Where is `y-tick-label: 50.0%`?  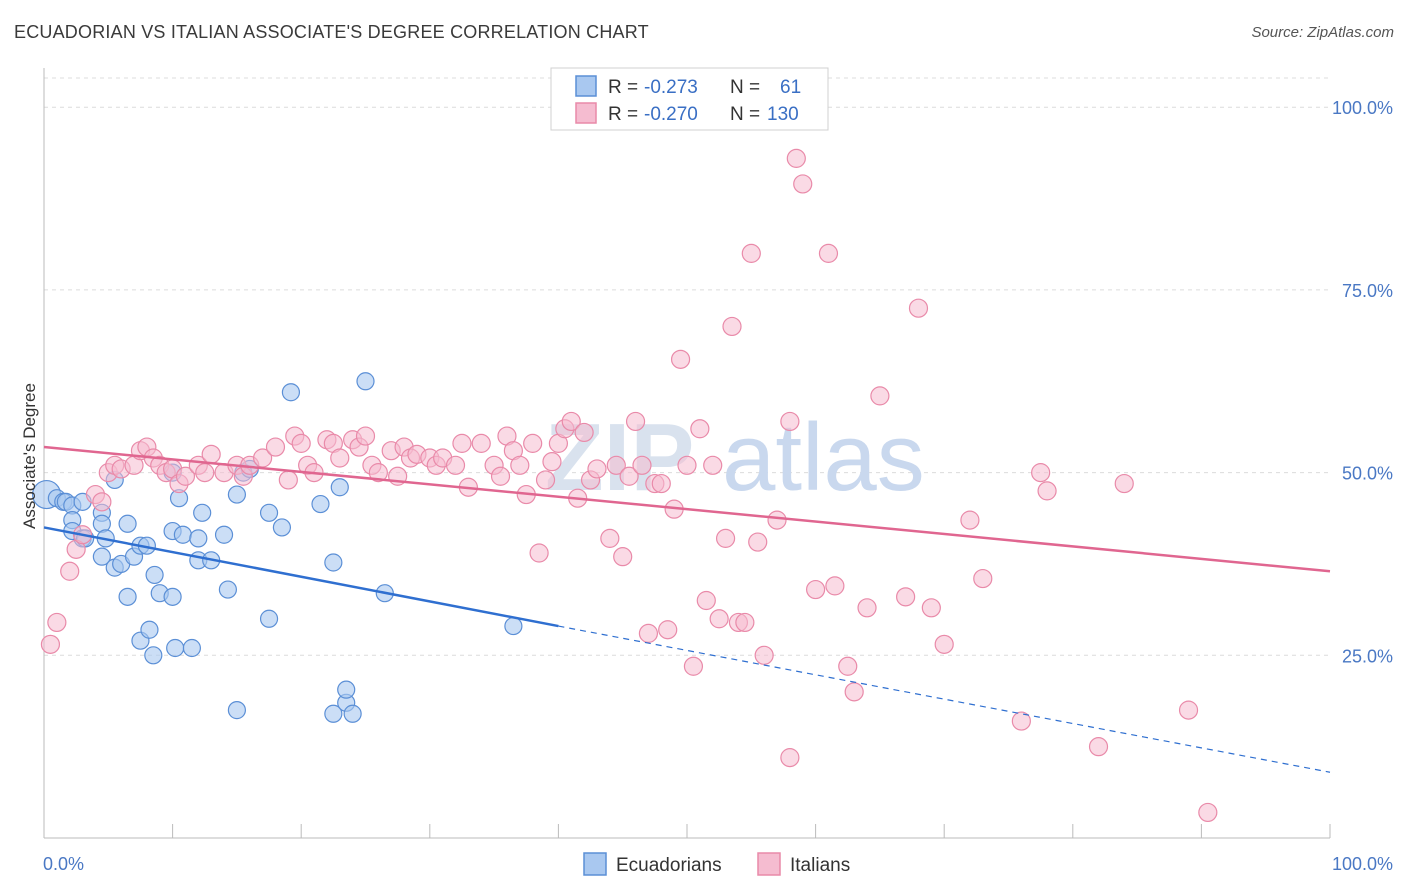
y-tick-label: 50.0% is located at coordinates (1367, 474).